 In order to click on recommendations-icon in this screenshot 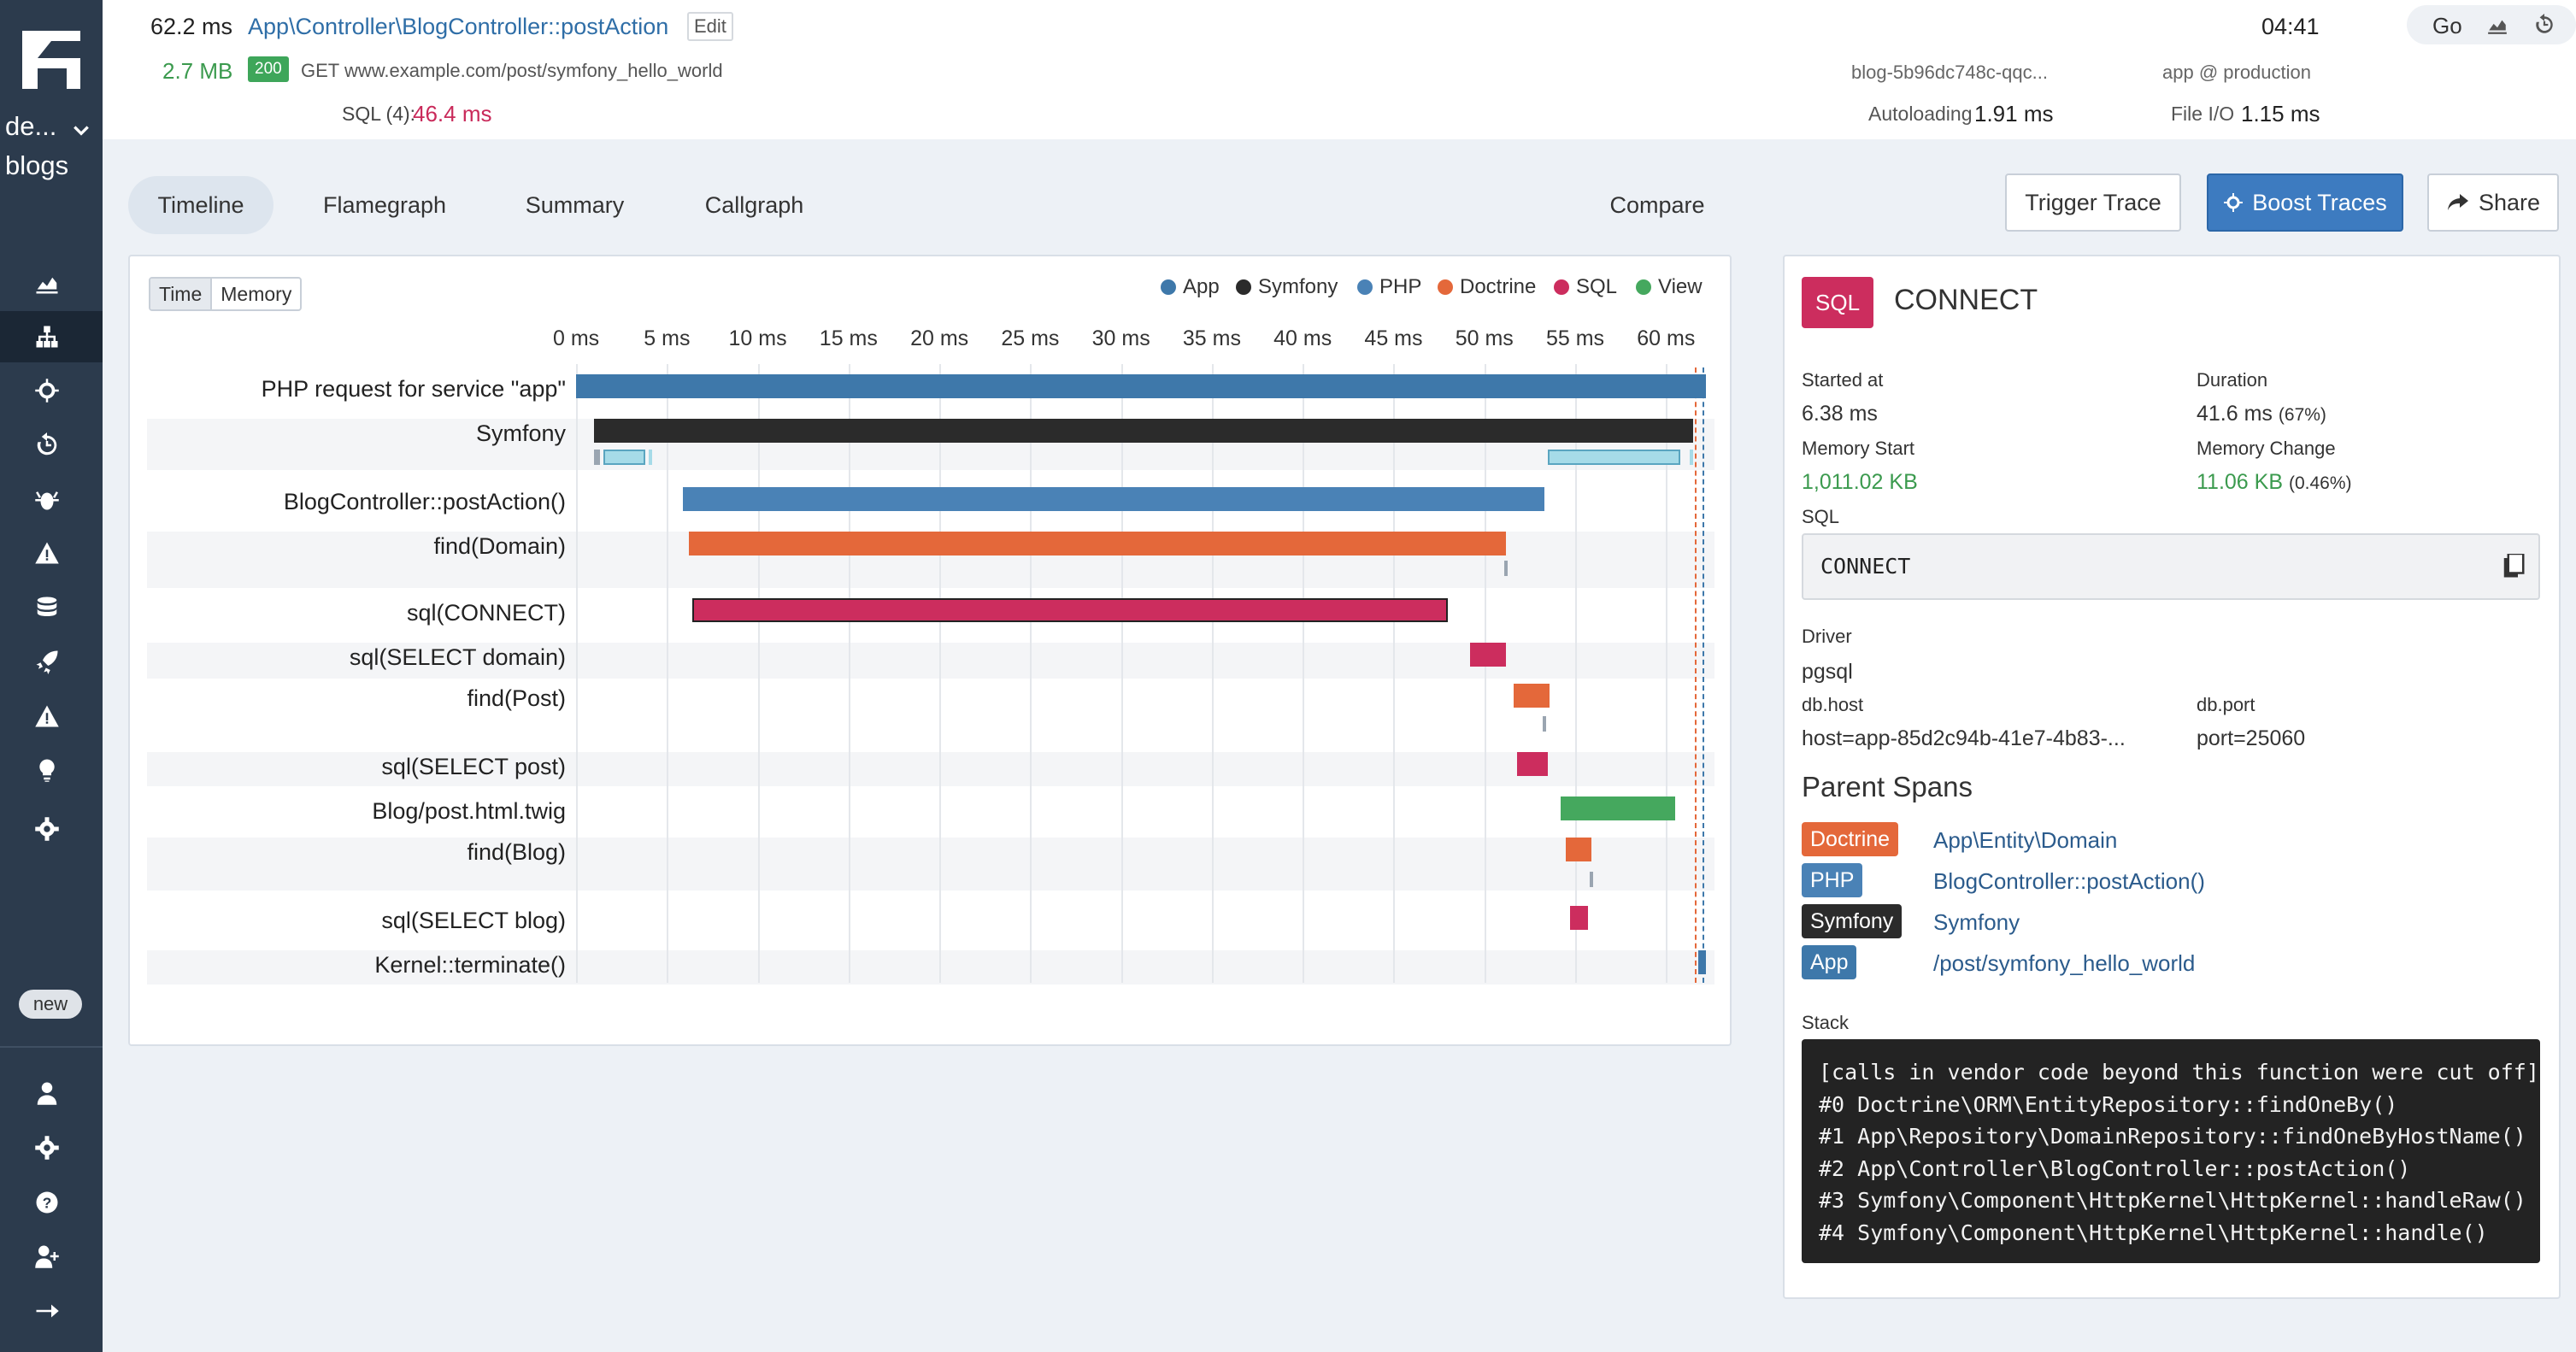, I will do `click(47, 390)`.